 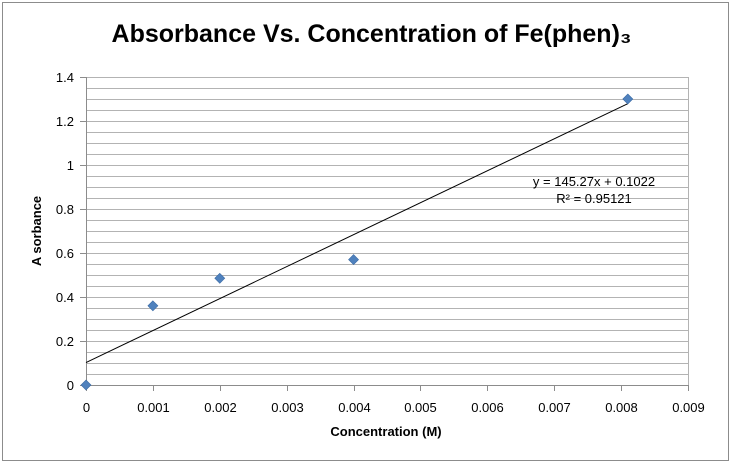 I want to click on x-tick-label: 0.006, so click(x=487, y=407).